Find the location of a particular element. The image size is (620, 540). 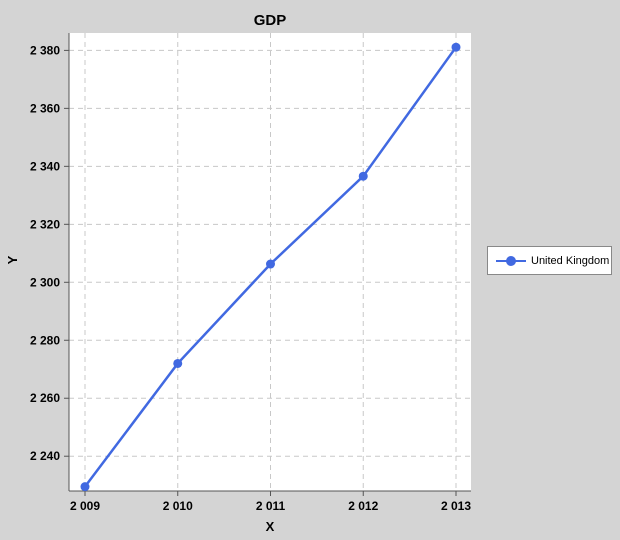

legend: United Kingdom is located at coordinates (549, 260).